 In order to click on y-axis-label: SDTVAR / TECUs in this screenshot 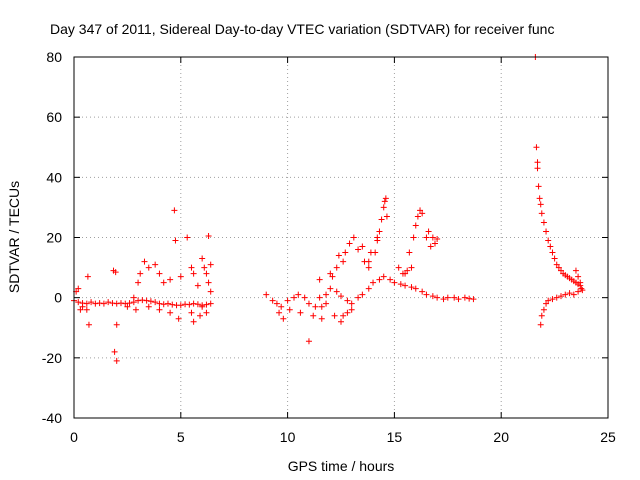, I will do `click(14, 237)`.